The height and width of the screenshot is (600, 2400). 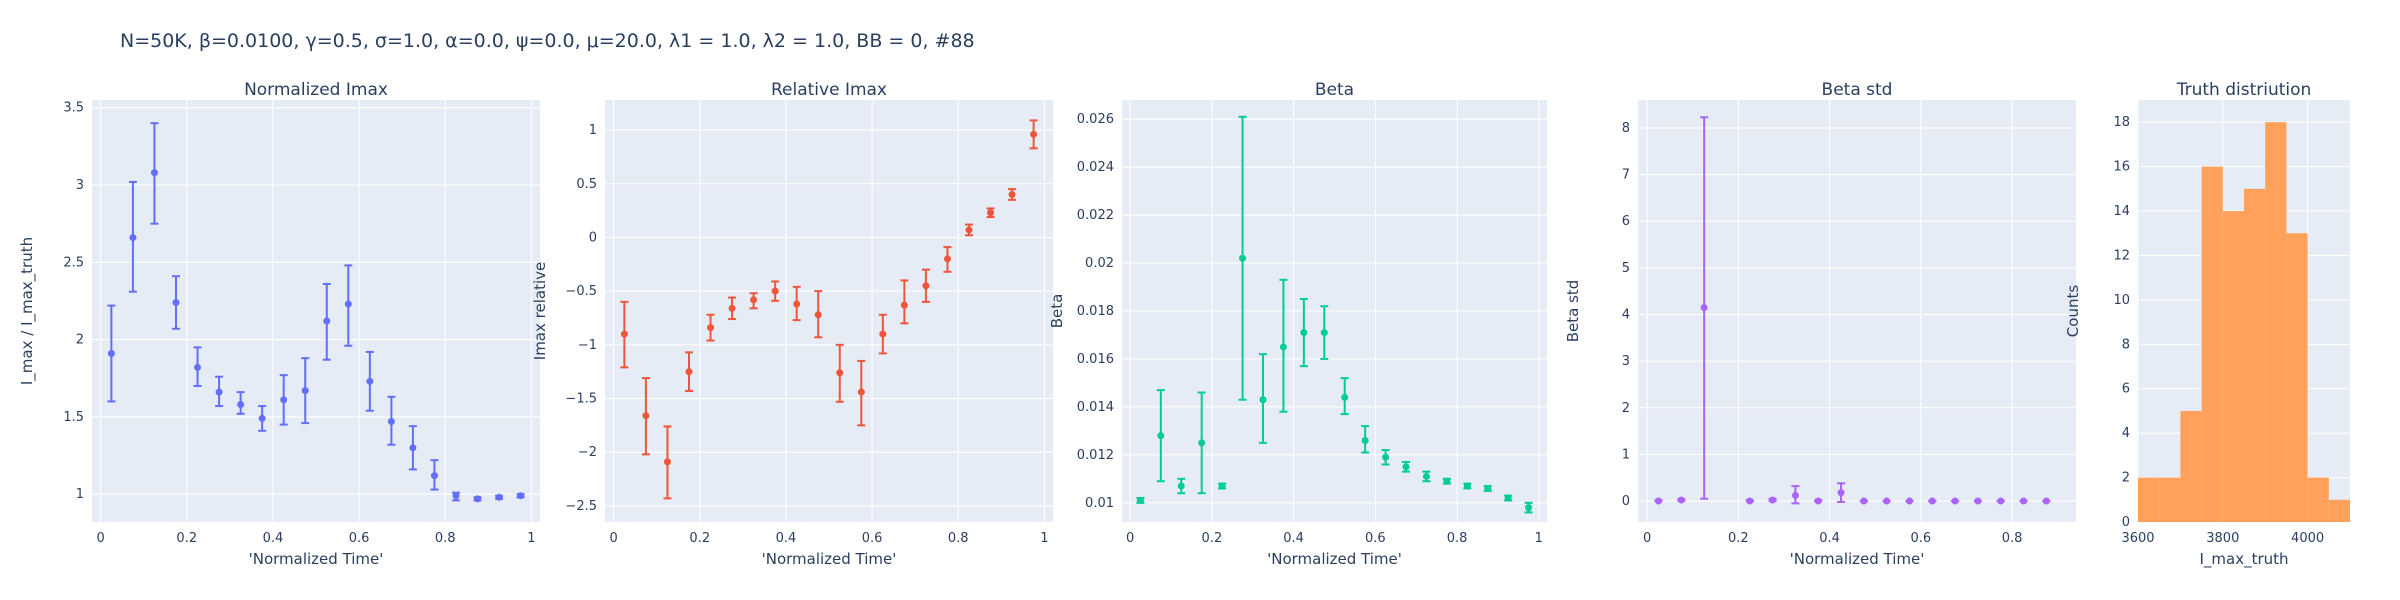 What do you see at coordinates (2121, 255) in the screenshot?
I see `y-tick-label: 12` at bounding box center [2121, 255].